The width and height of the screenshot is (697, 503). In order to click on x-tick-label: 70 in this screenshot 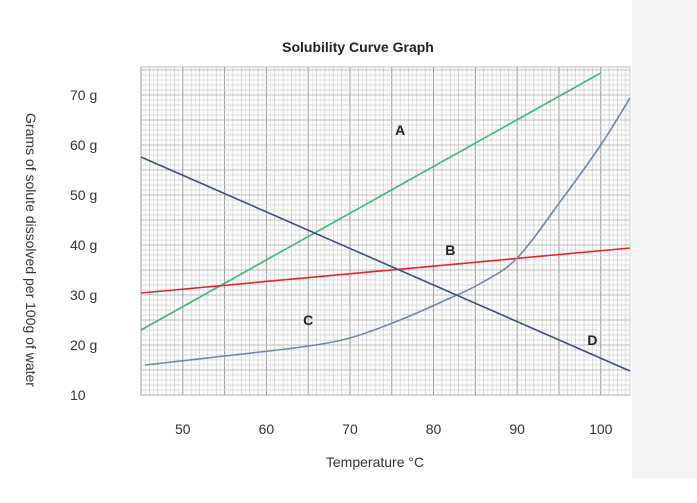, I will do `click(350, 429)`.